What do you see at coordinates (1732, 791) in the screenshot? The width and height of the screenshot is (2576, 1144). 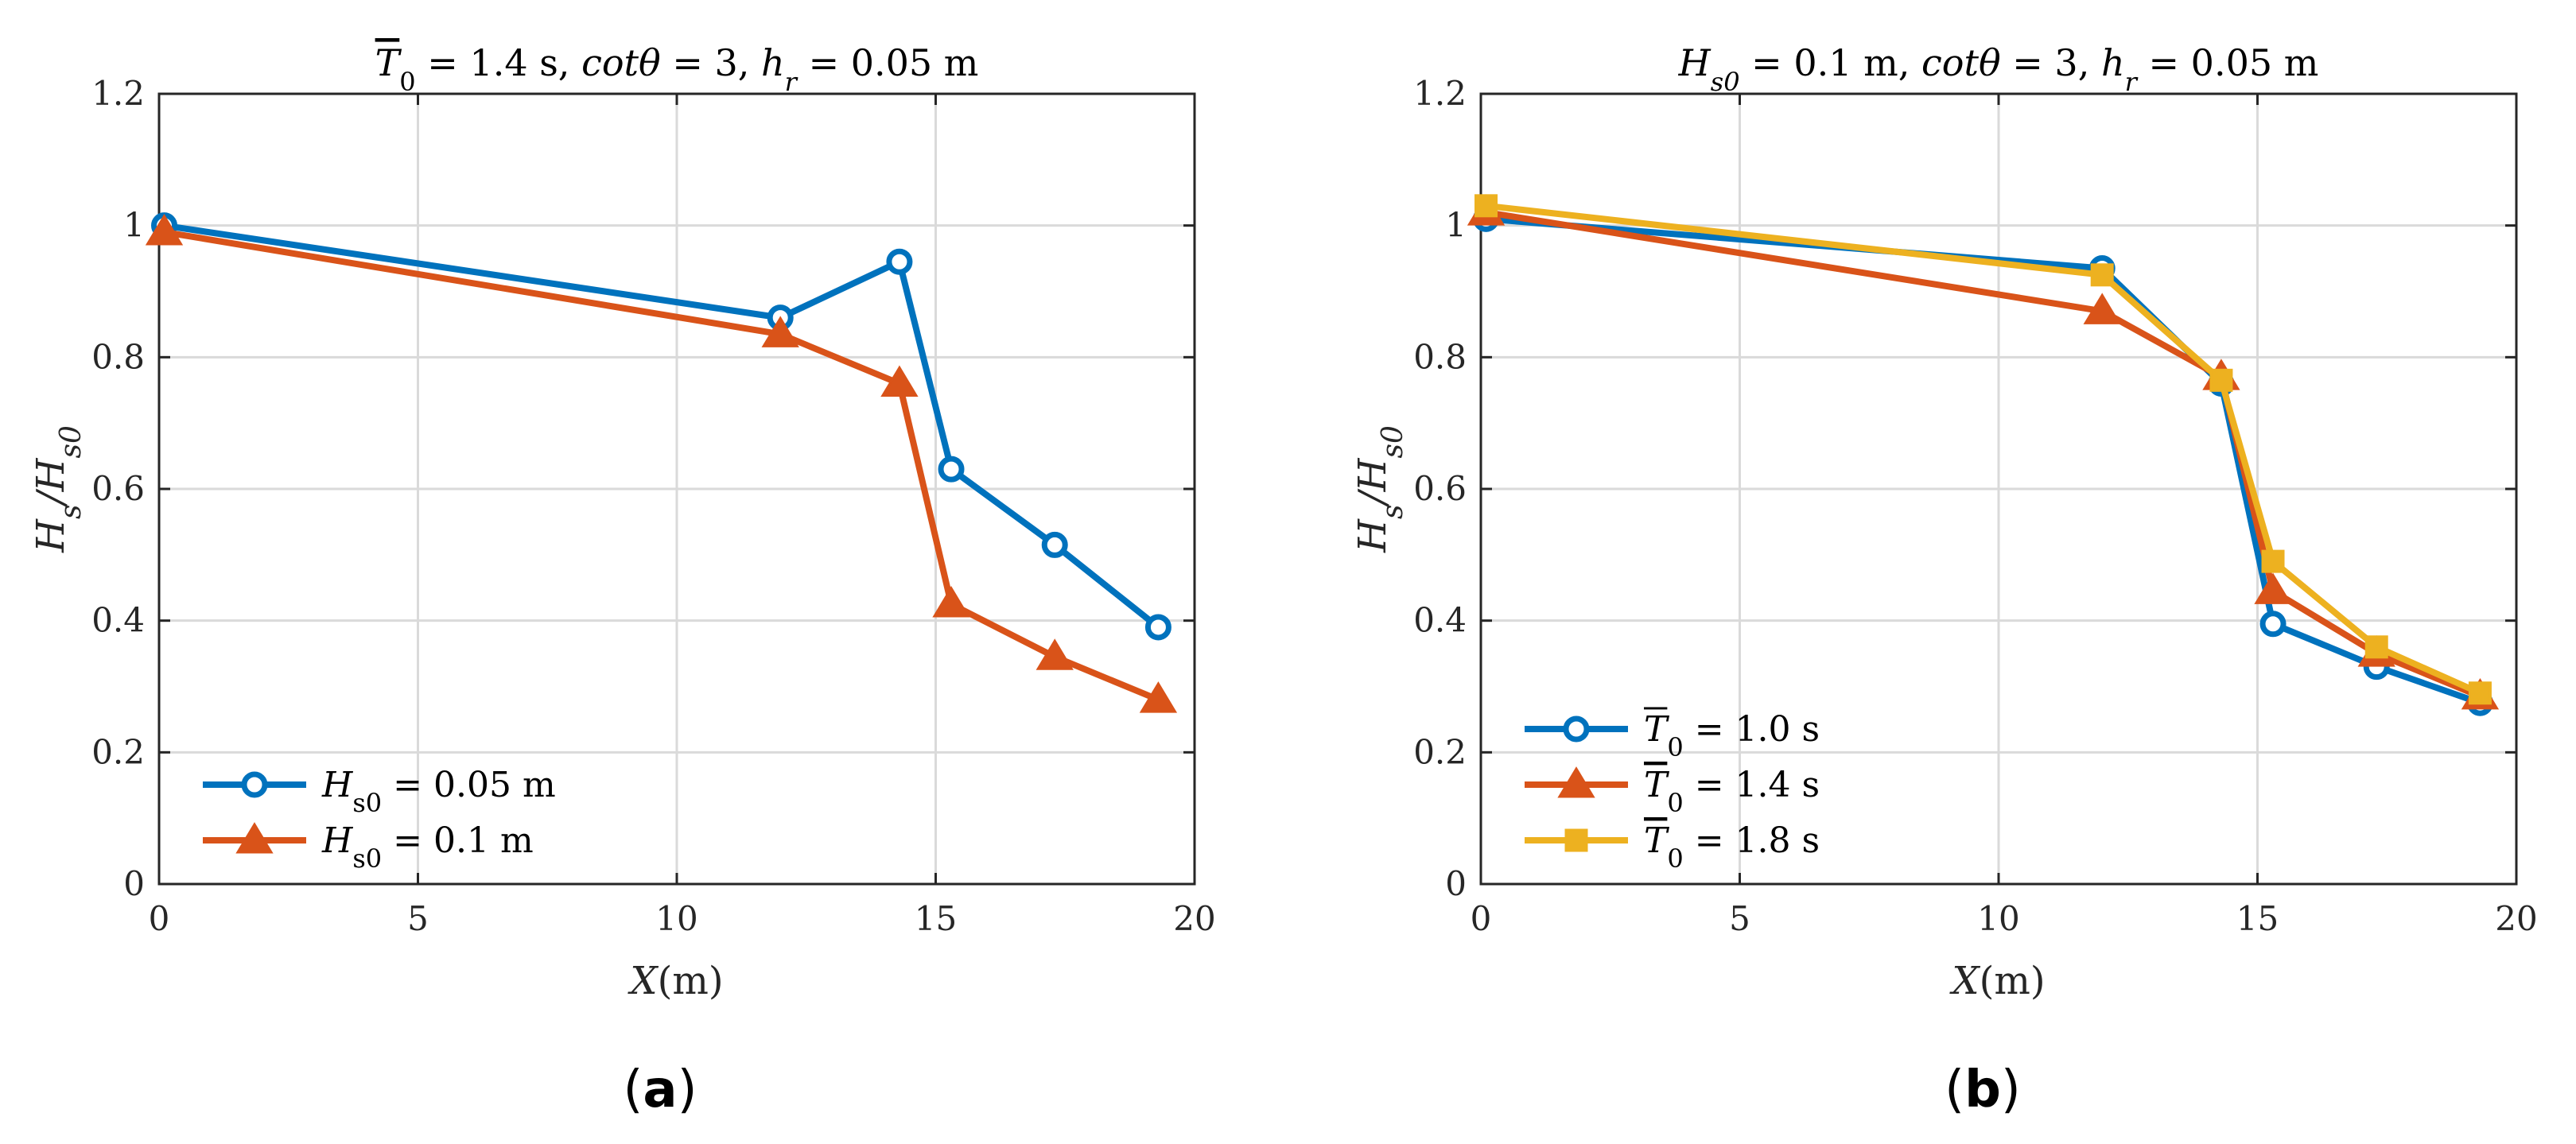 I see `legend-label-1: T0 = 1.4 s` at bounding box center [1732, 791].